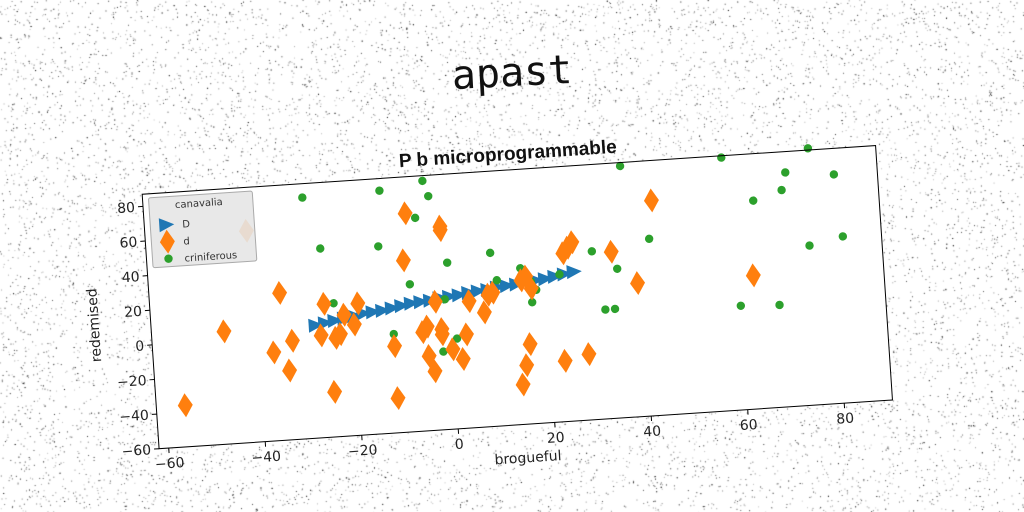  What do you see at coordinates (128, 243) in the screenshot?
I see `y-tick-label: 60` at bounding box center [128, 243].